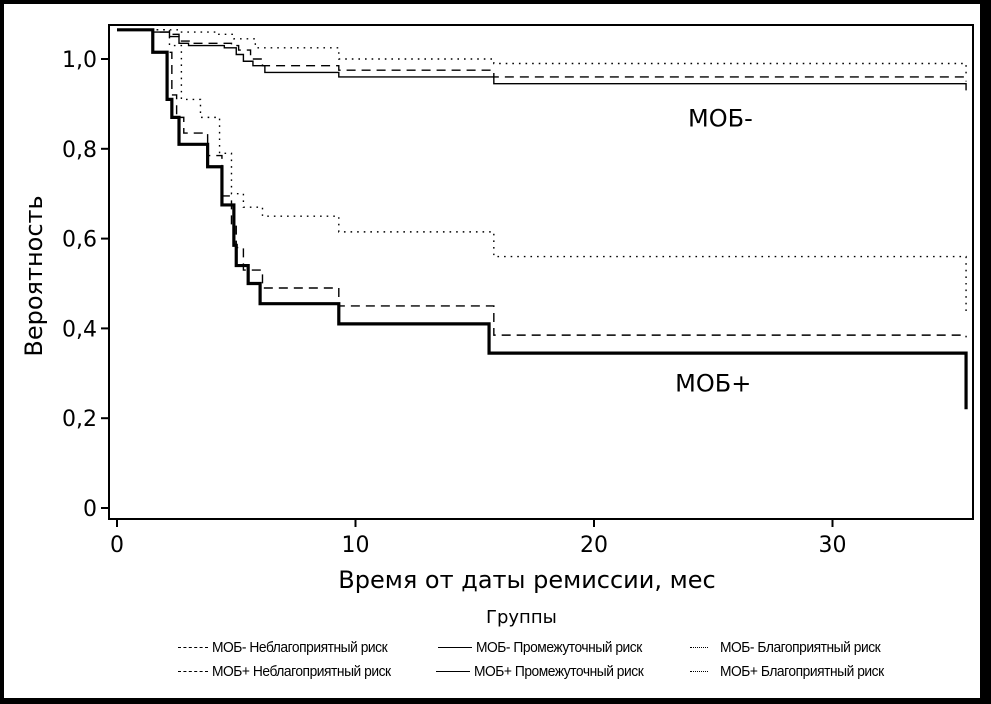  I want to click on x-tick-label: 20, so click(594, 545).